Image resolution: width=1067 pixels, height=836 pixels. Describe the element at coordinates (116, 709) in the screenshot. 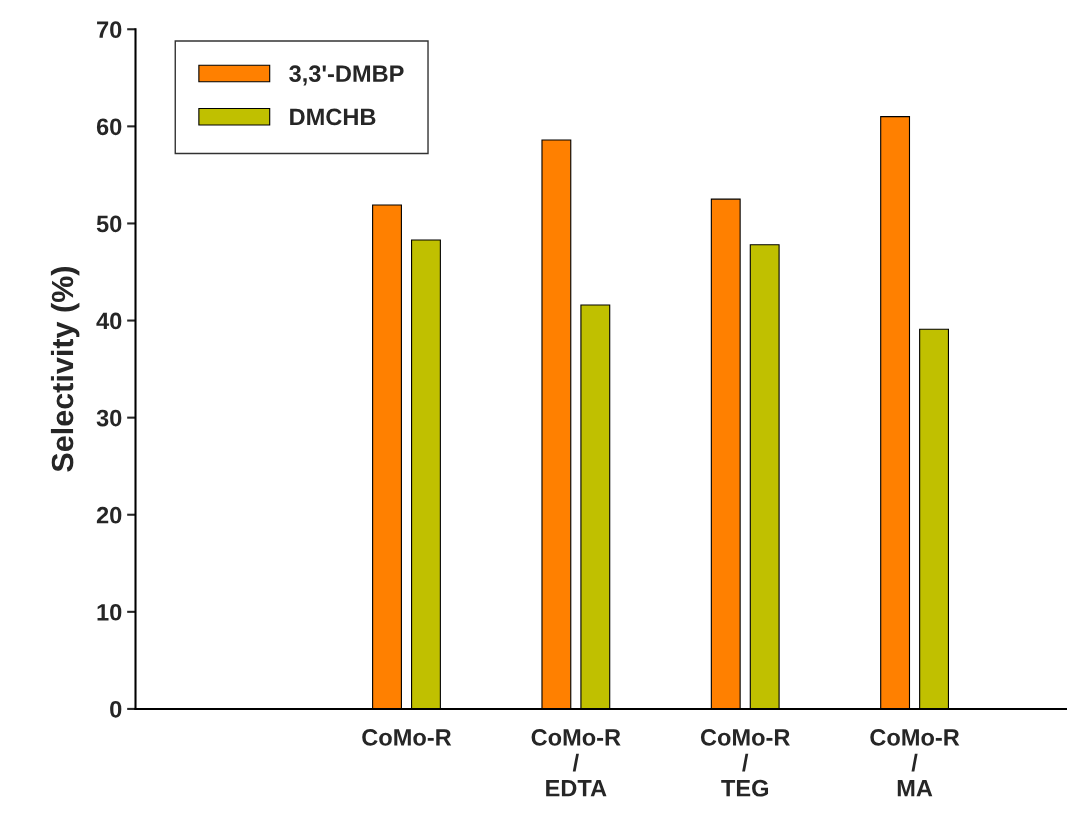

I see `y-tick-label: 0` at that location.